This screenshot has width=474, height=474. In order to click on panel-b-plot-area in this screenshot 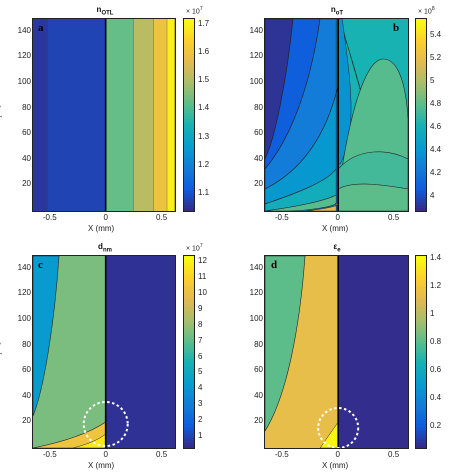, I will do `click(336, 115)`.